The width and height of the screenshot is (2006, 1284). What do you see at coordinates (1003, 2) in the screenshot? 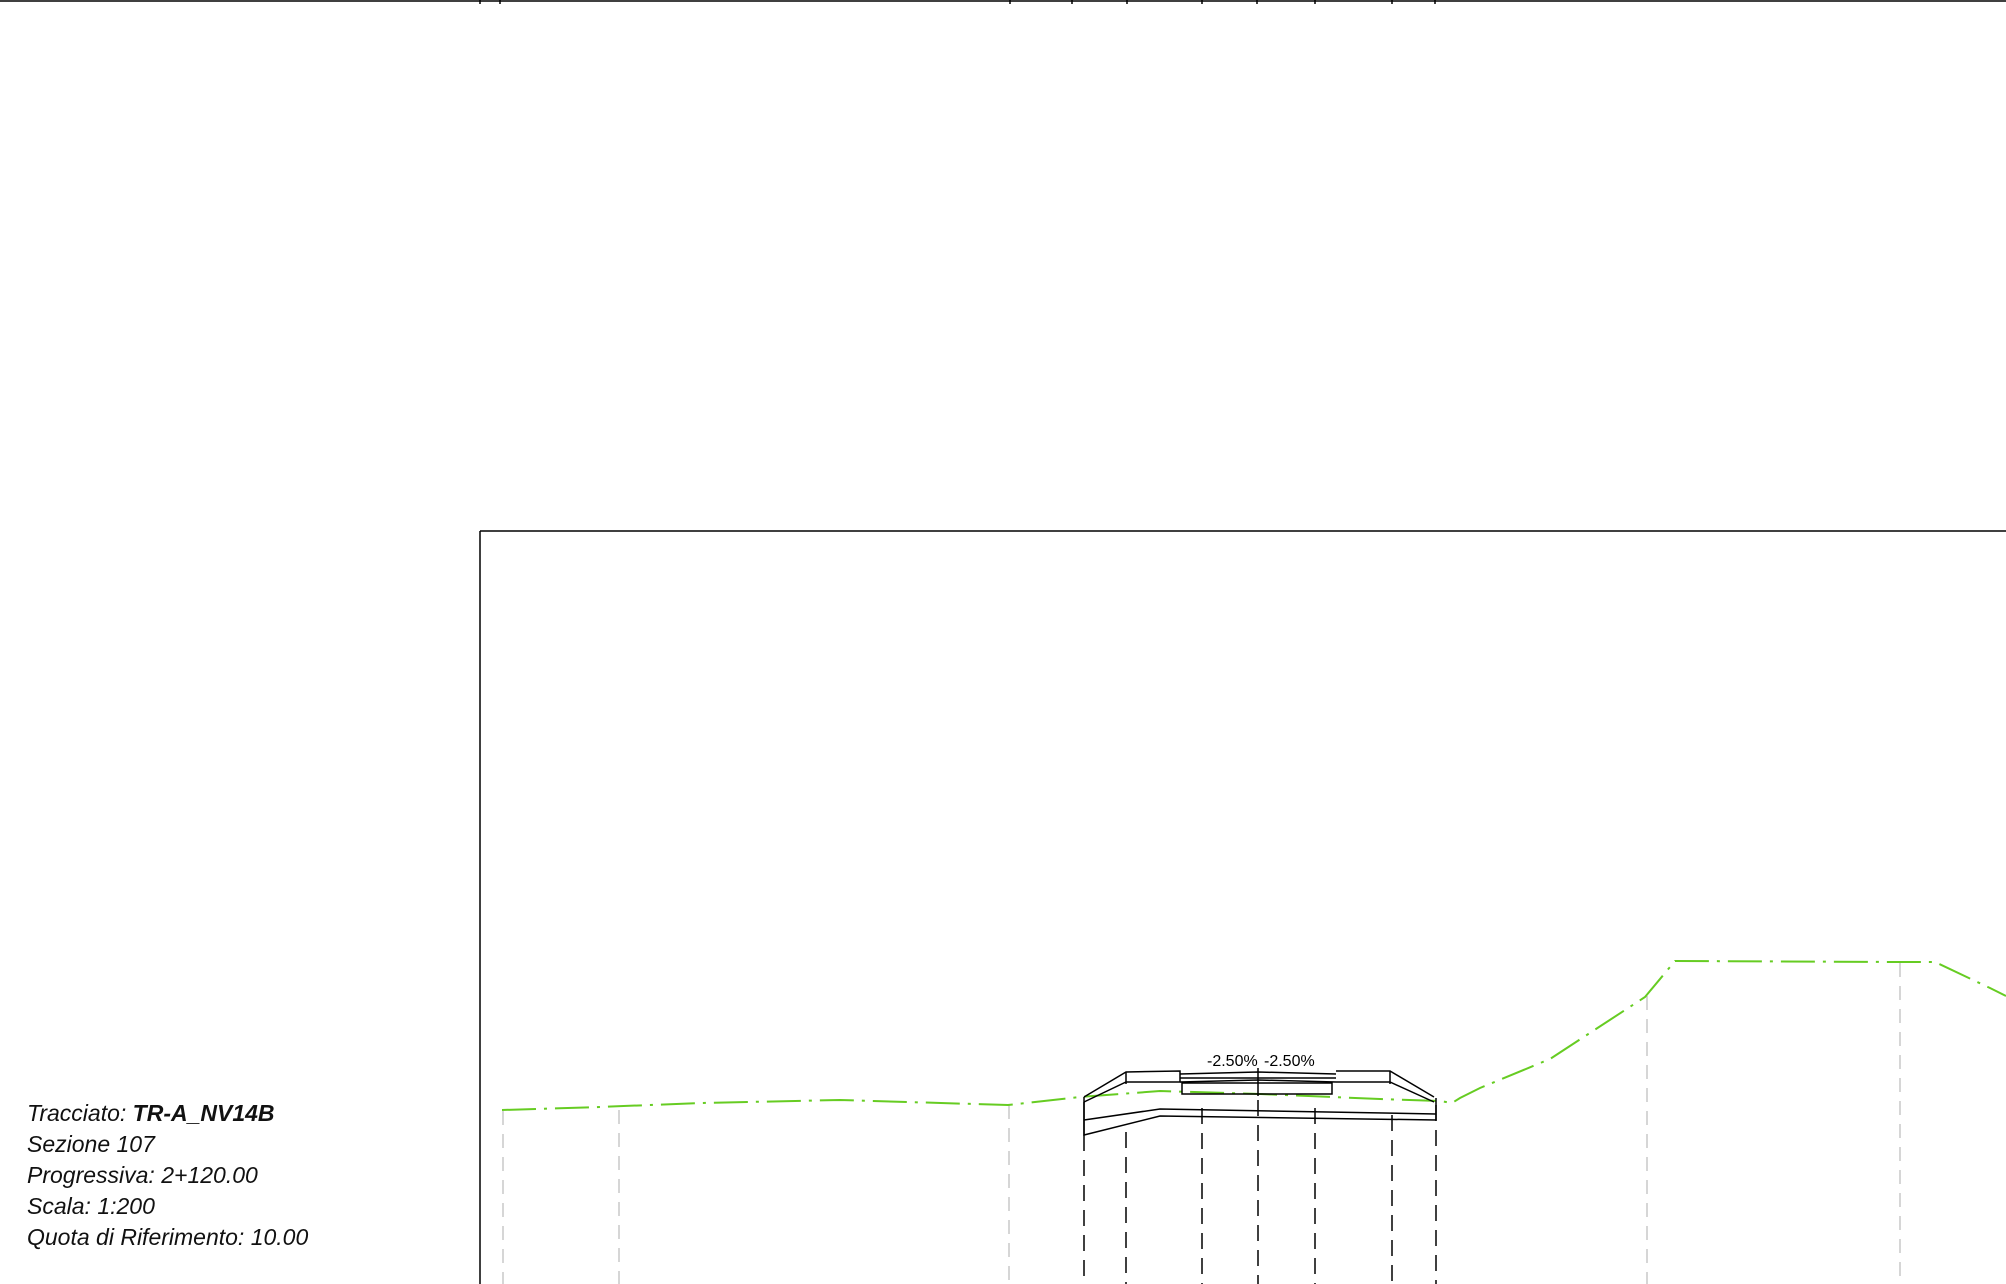
I see `top-border` at bounding box center [1003, 2].